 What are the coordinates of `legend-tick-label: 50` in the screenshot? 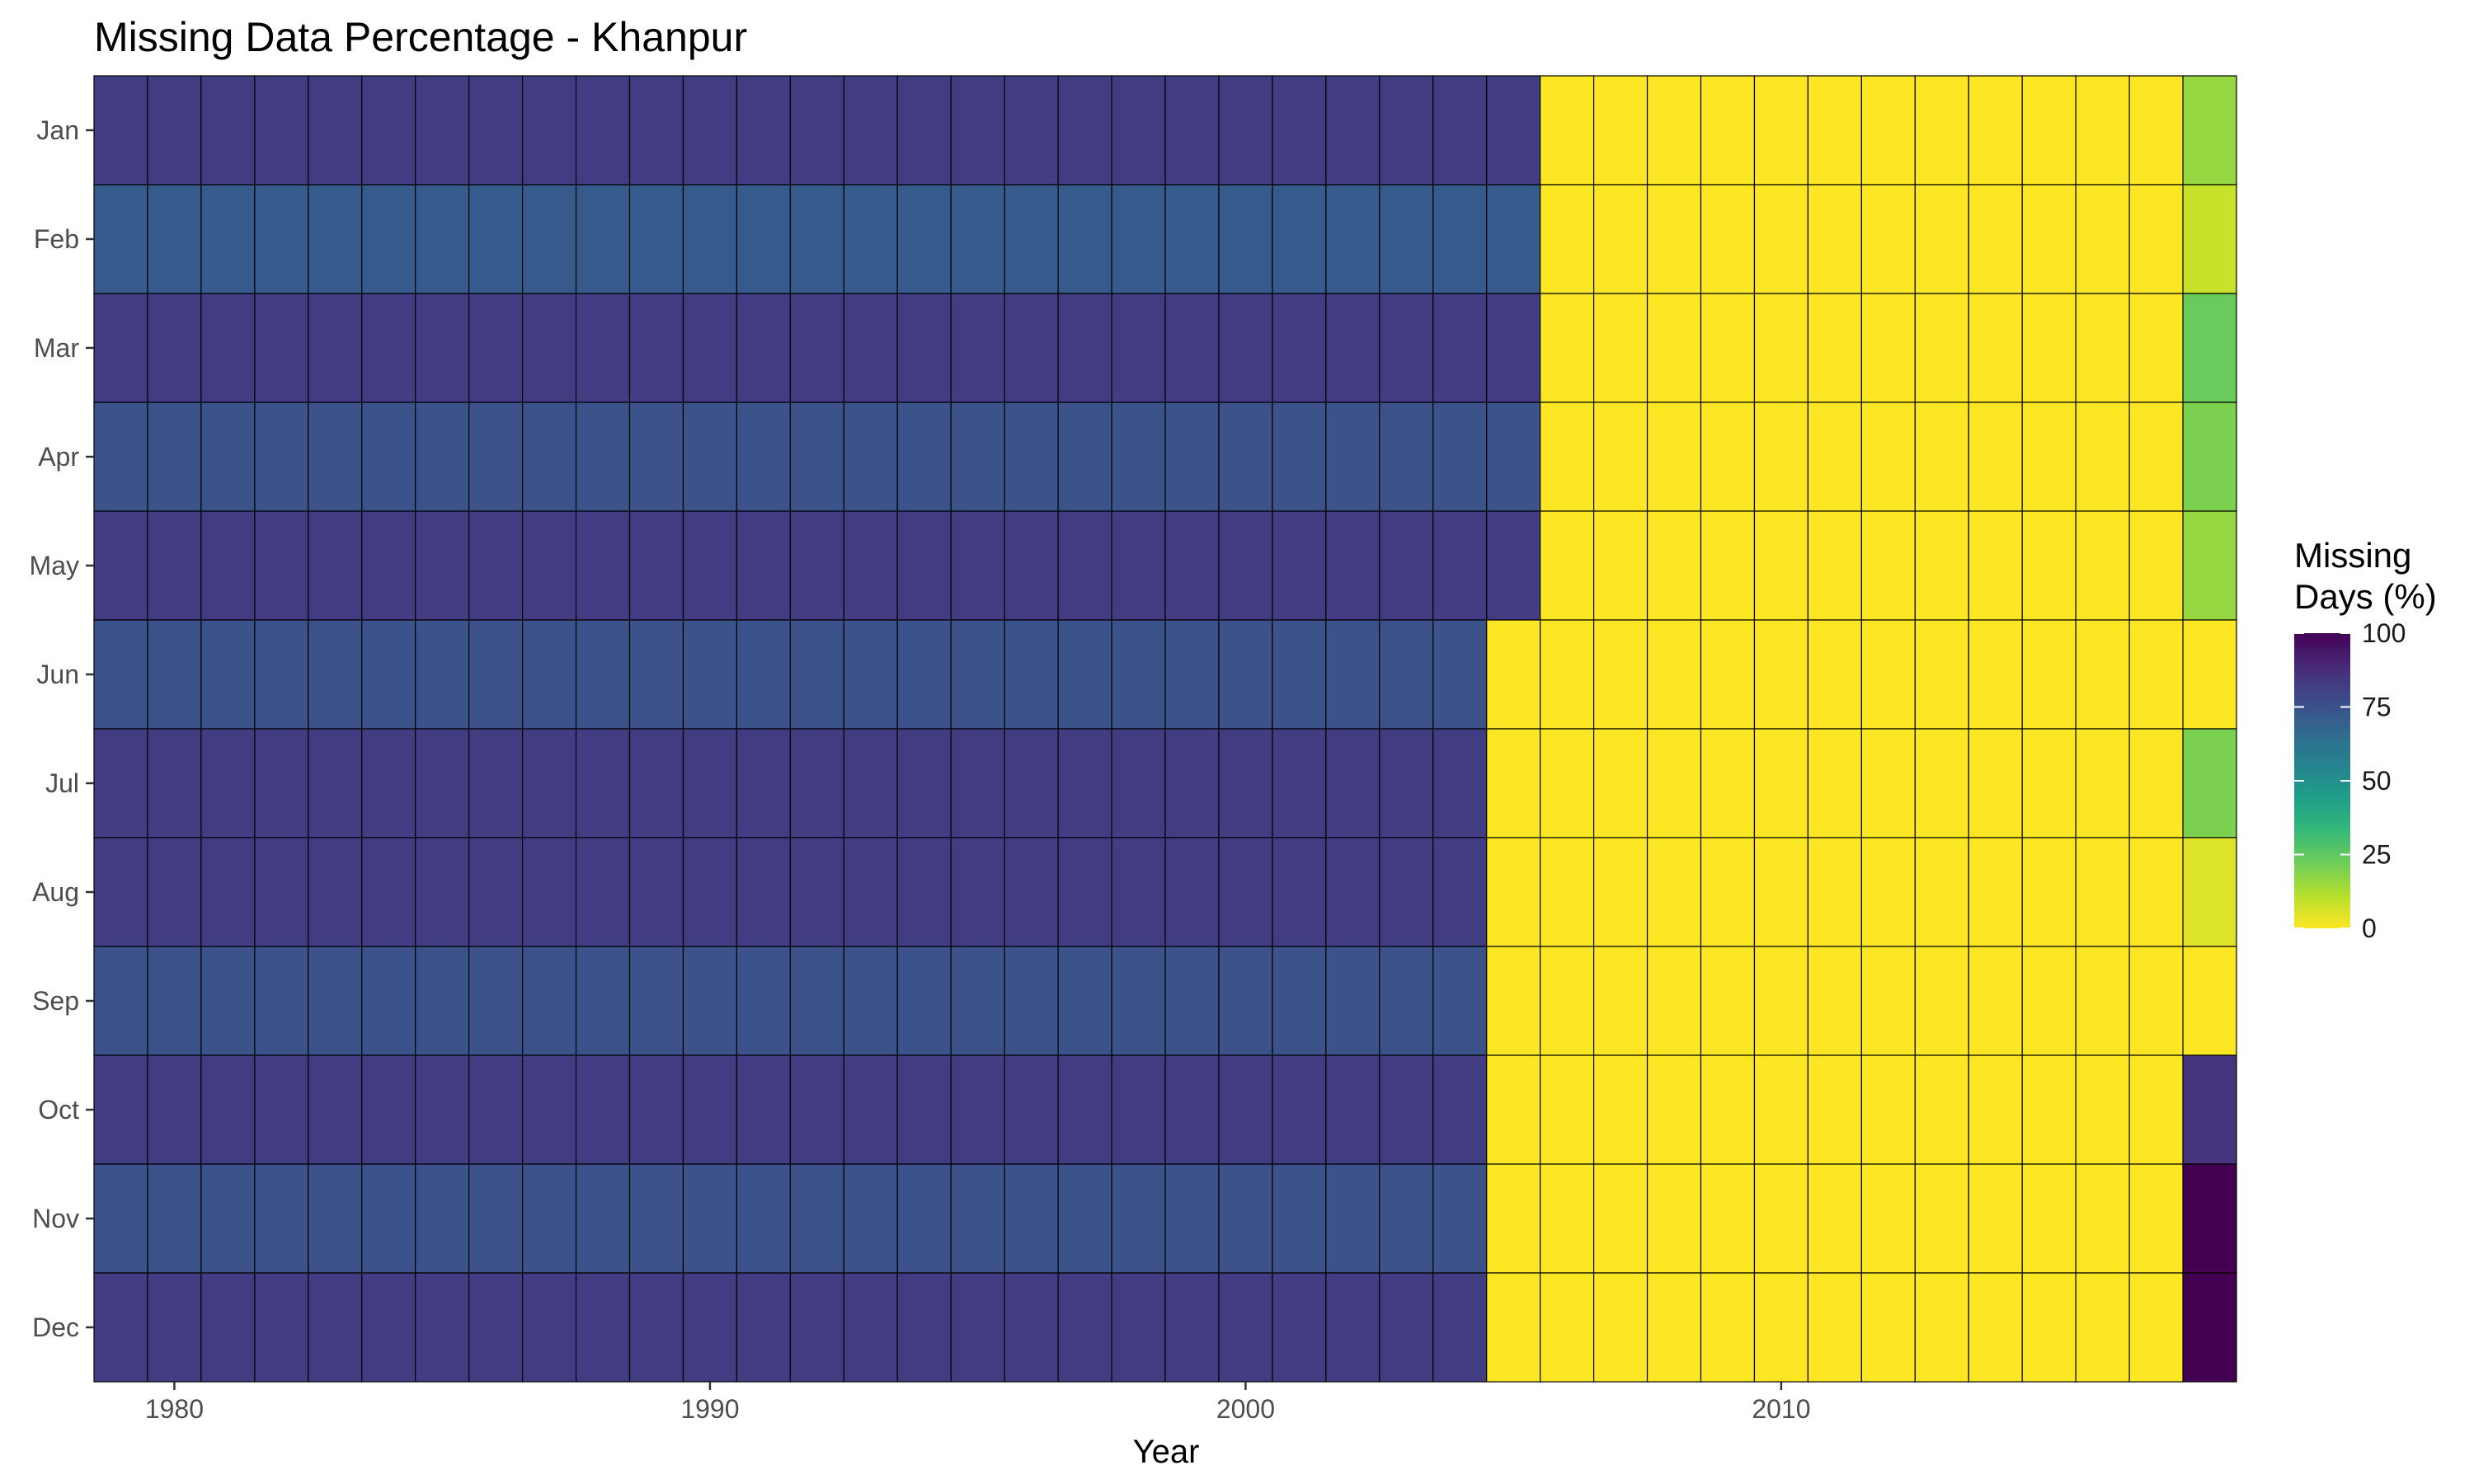 It's located at (2377, 781).